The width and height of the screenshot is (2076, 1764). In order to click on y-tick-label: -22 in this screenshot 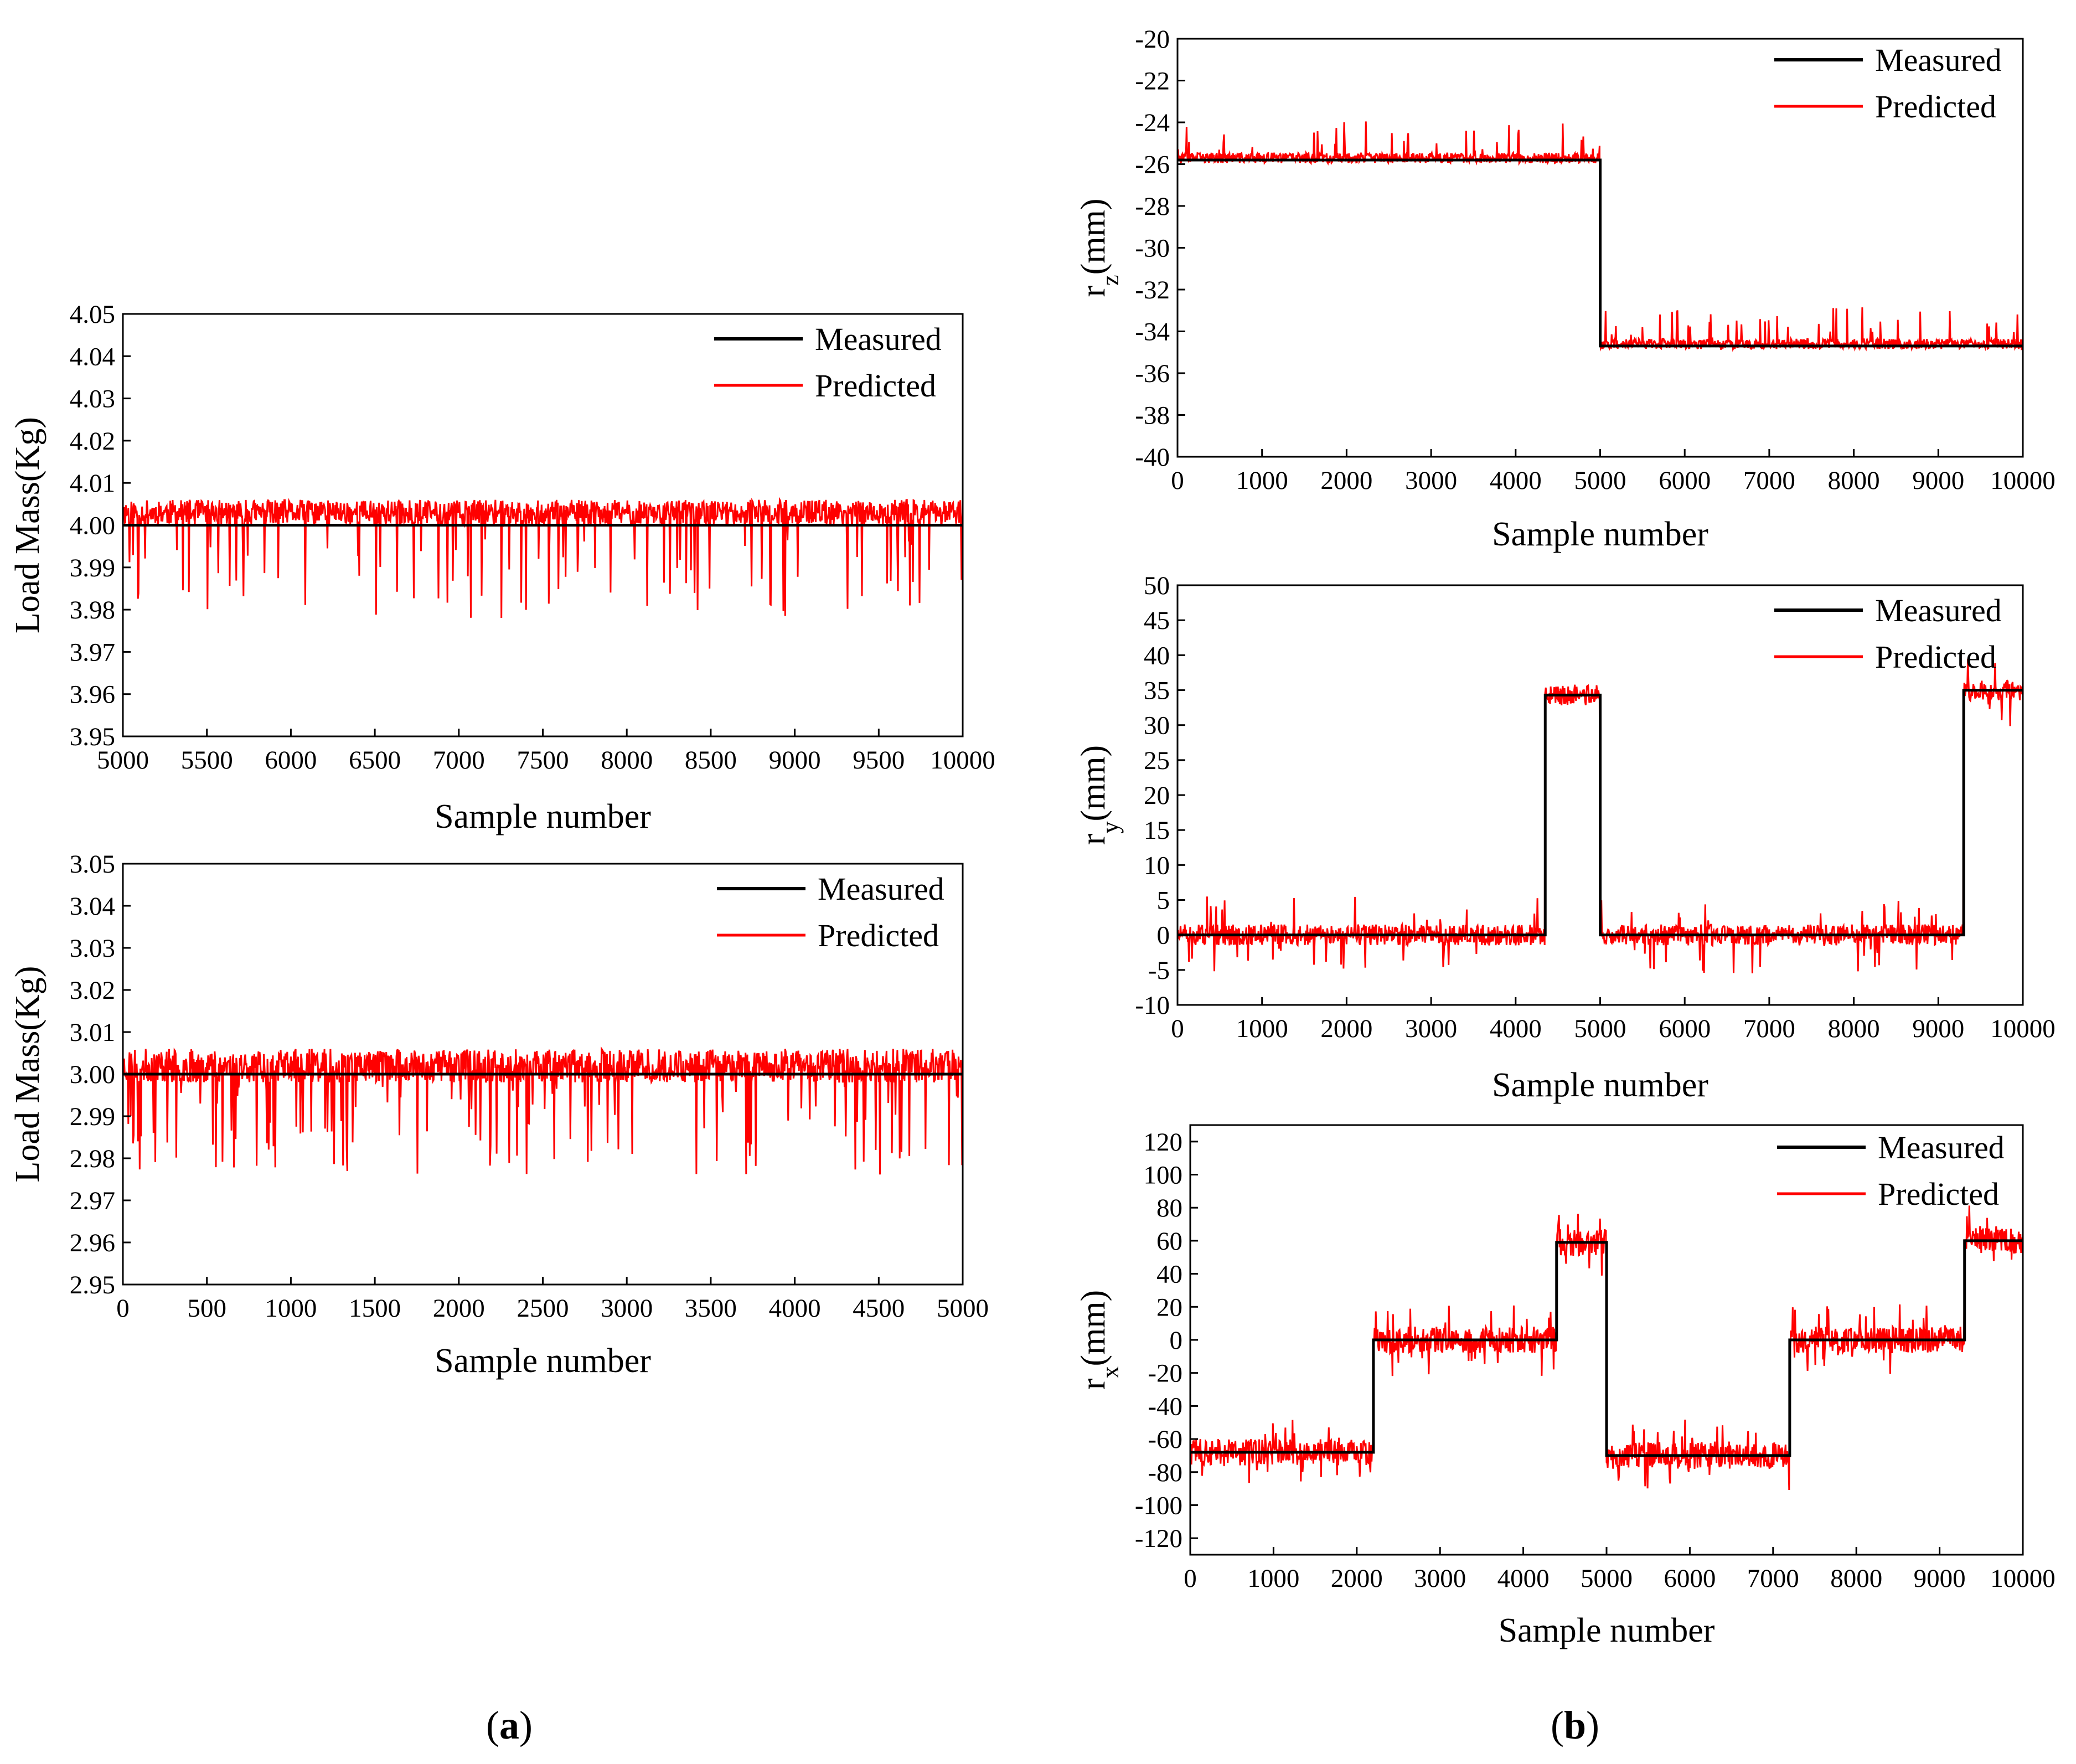, I will do `click(1152, 81)`.